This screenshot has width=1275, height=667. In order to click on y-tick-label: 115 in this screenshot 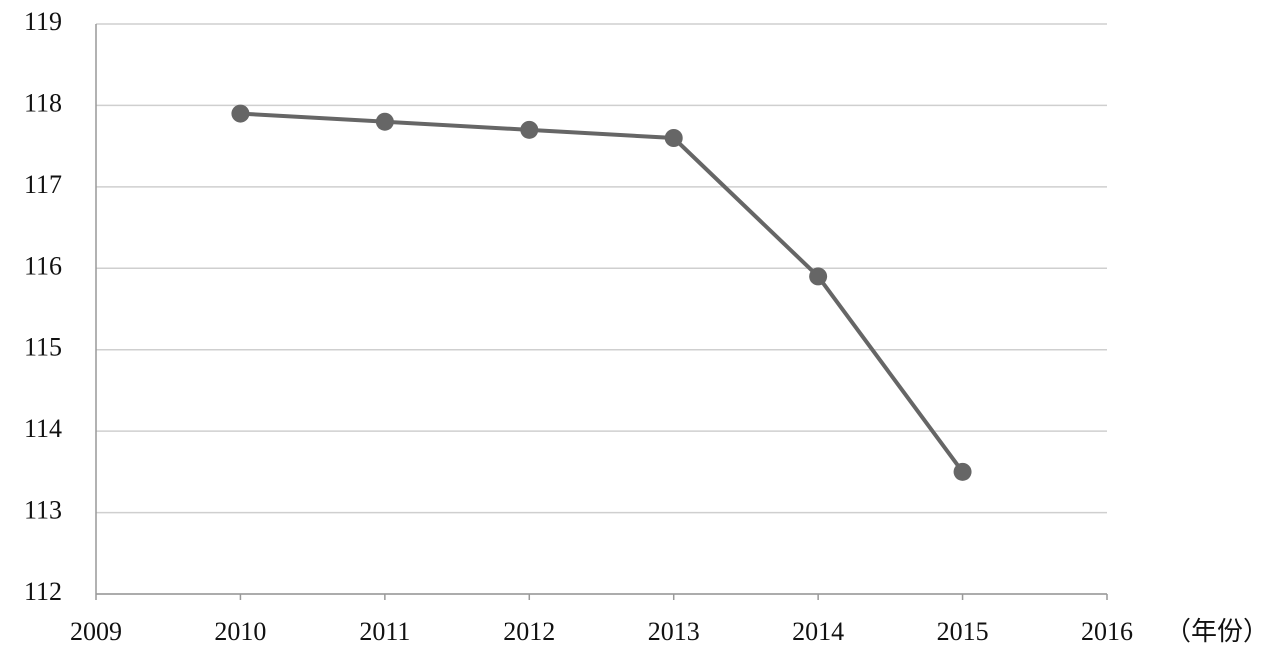, I will do `click(43, 347)`.